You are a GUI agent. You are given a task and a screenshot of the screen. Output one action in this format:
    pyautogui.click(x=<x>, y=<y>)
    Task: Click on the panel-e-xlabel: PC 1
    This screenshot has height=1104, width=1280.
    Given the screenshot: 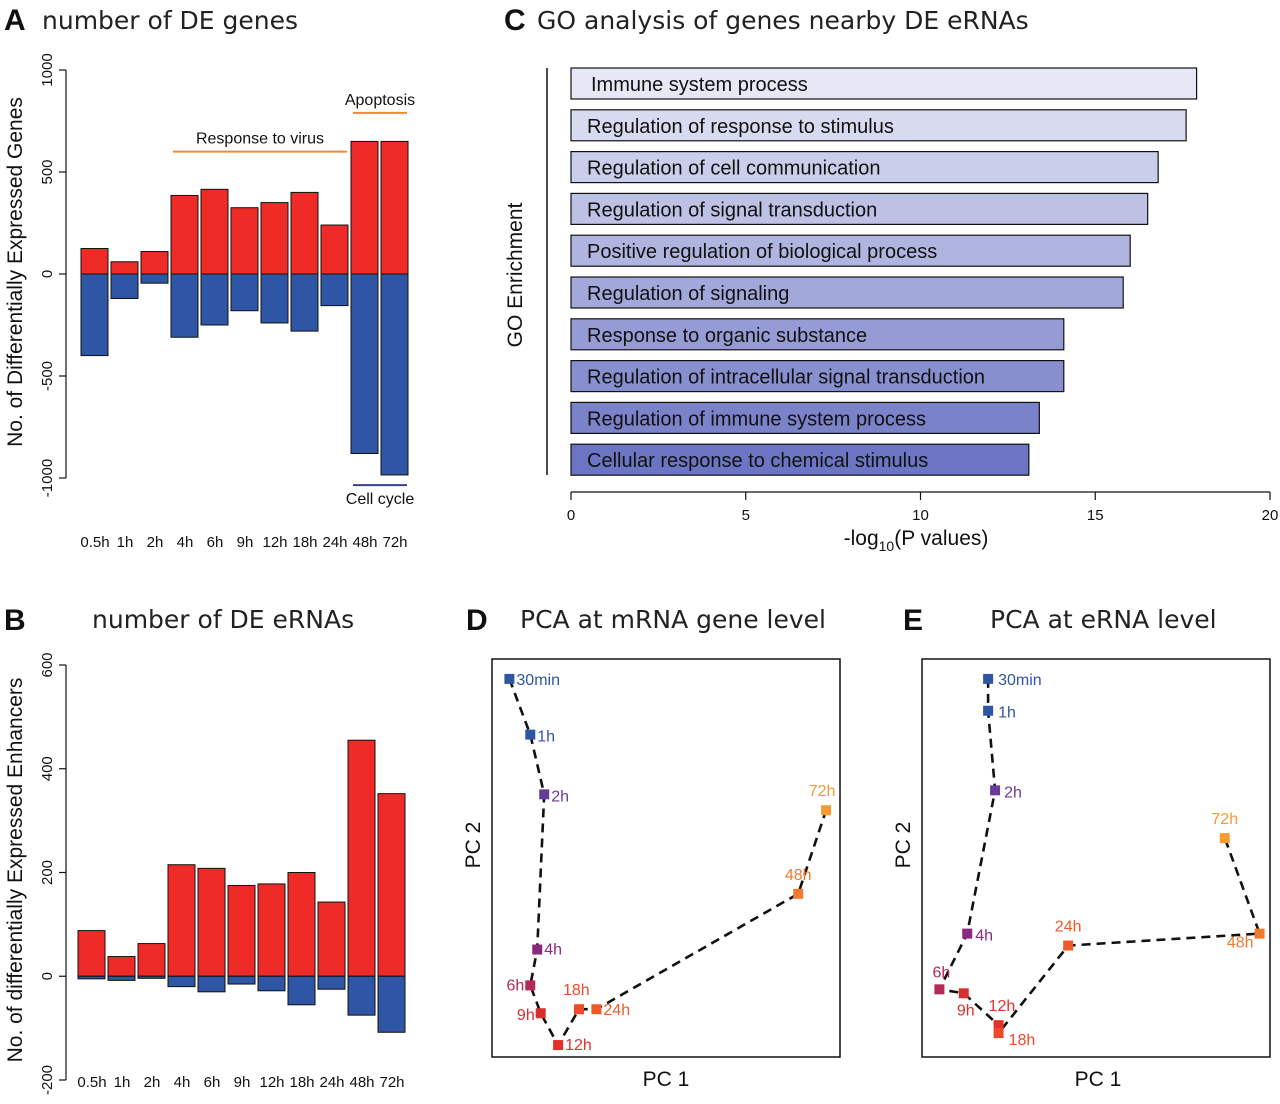 What is the action you would take?
    pyautogui.click(x=1098, y=1079)
    